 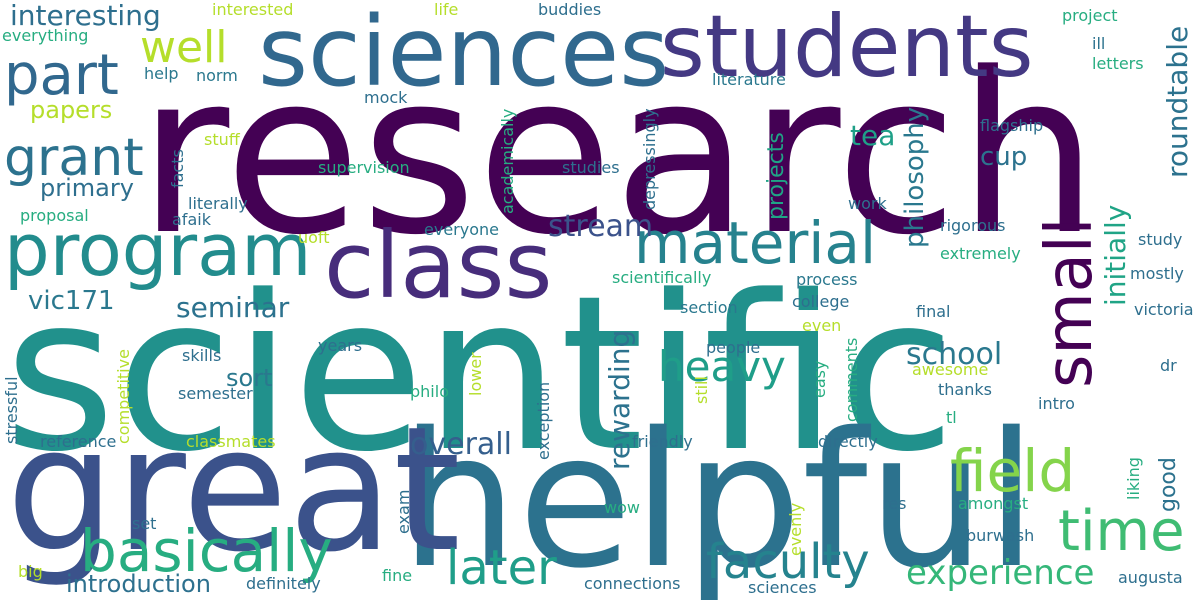 What do you see at coordinates (314, 237) in the screenshot?
I see `word-uoft: uoft` at bounding box center [314, 237].